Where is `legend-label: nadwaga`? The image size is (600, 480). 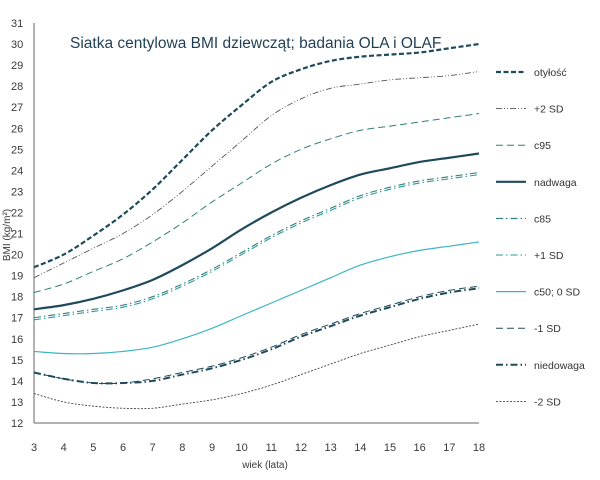 legend-label: nadwaga is located at coordinates (555, 183).